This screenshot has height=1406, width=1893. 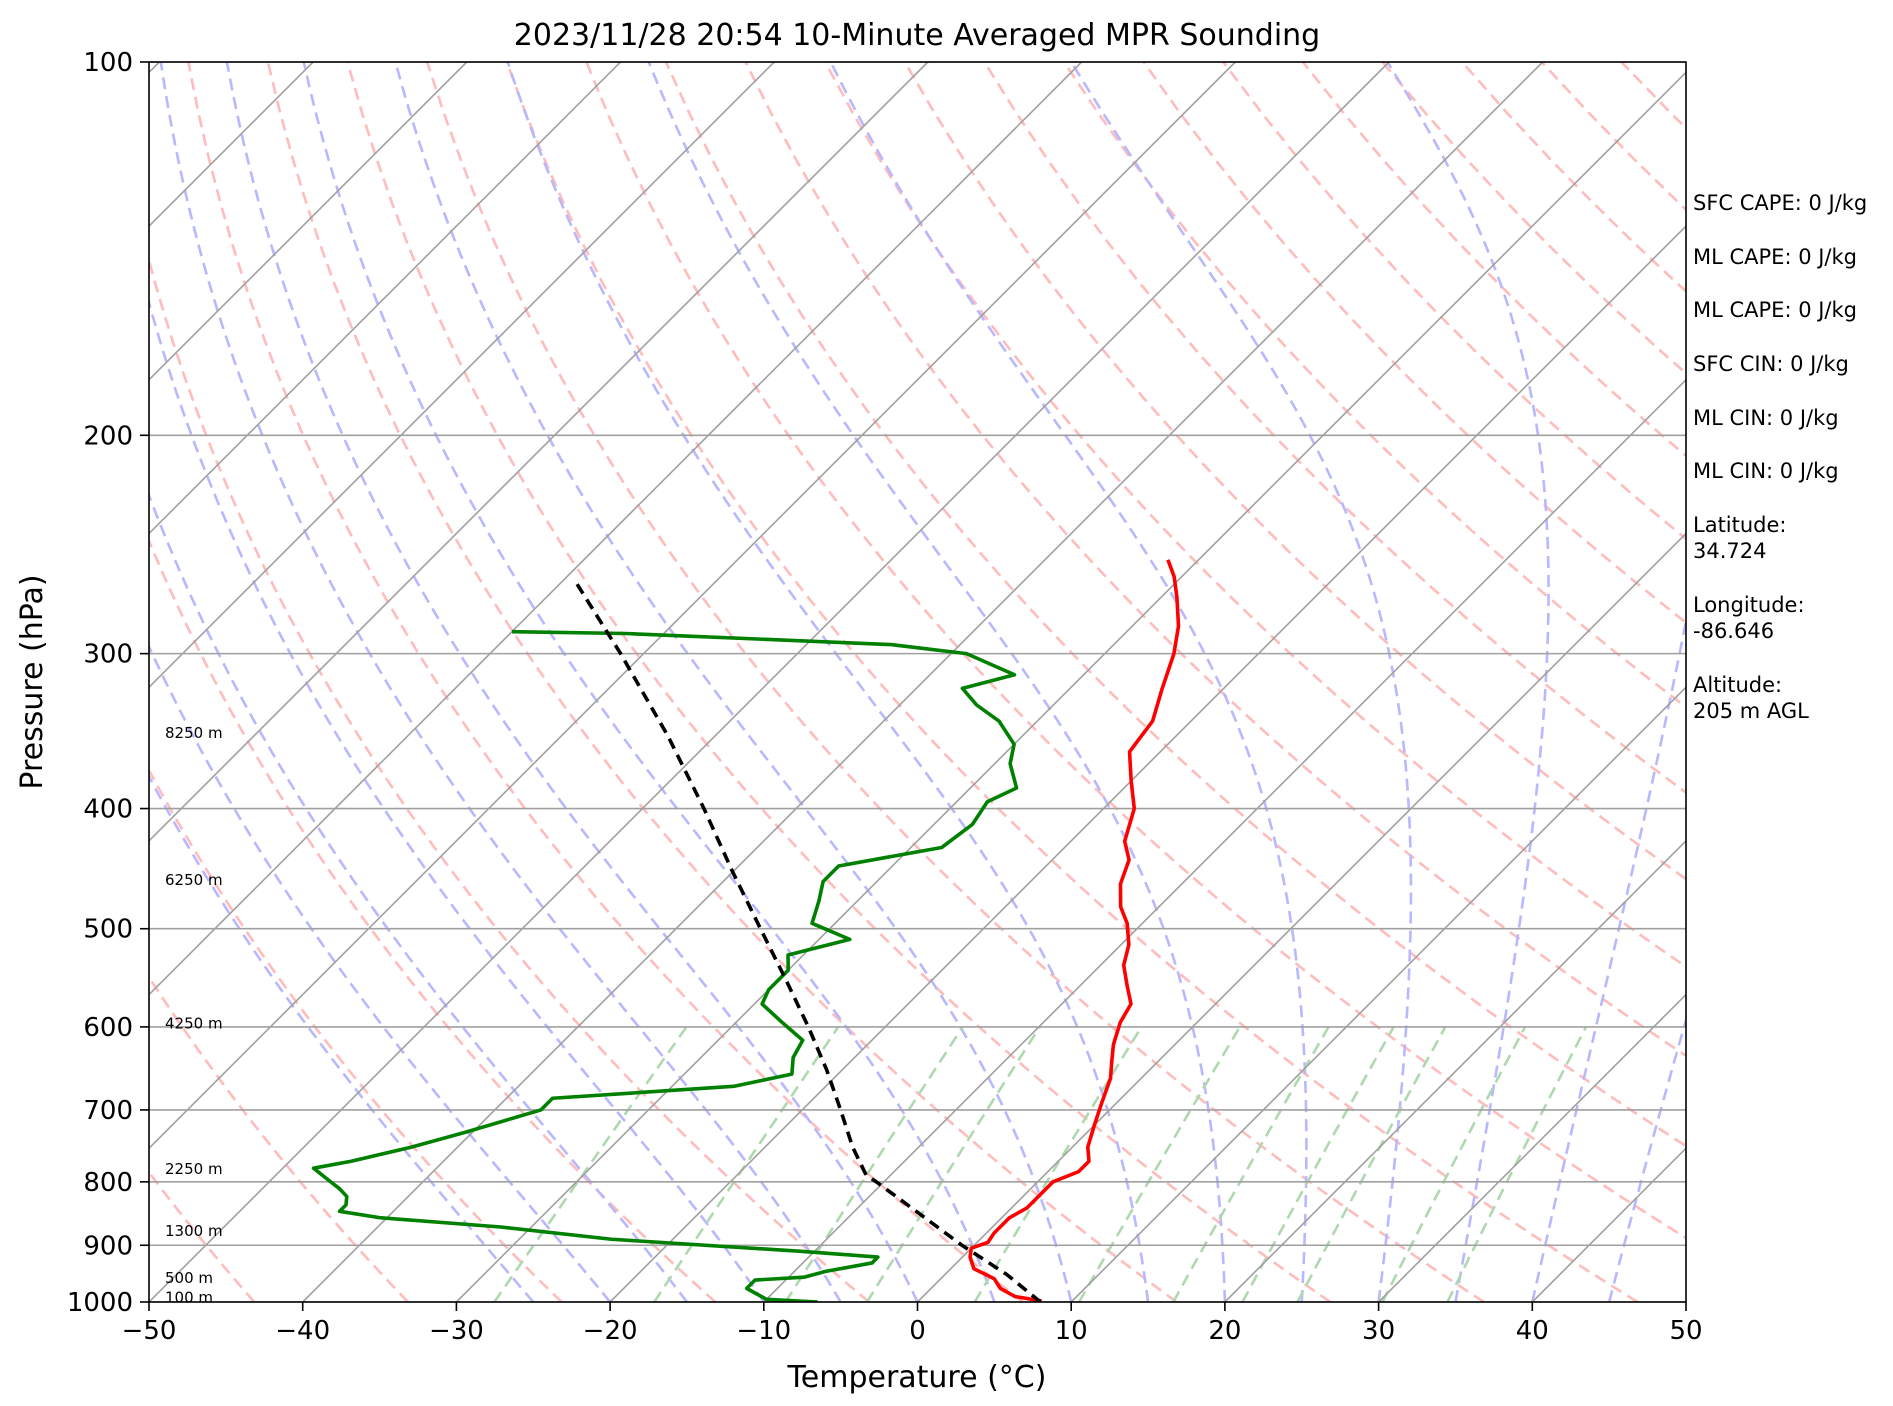 What do you see at coordinates (108, 436) in the screenshot?
I see `y-tick-label: 200` at bounding box center [108, 436].